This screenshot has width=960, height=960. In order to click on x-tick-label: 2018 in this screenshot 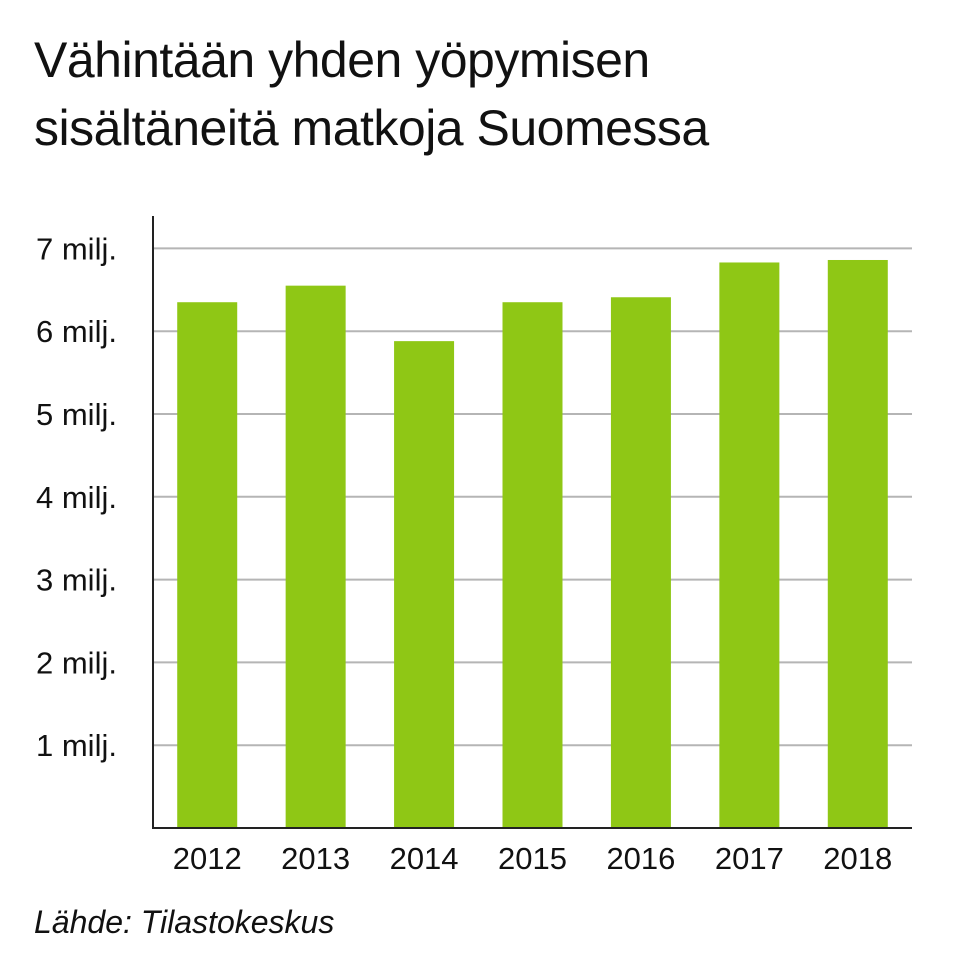, I will do `click(857, 858)`.